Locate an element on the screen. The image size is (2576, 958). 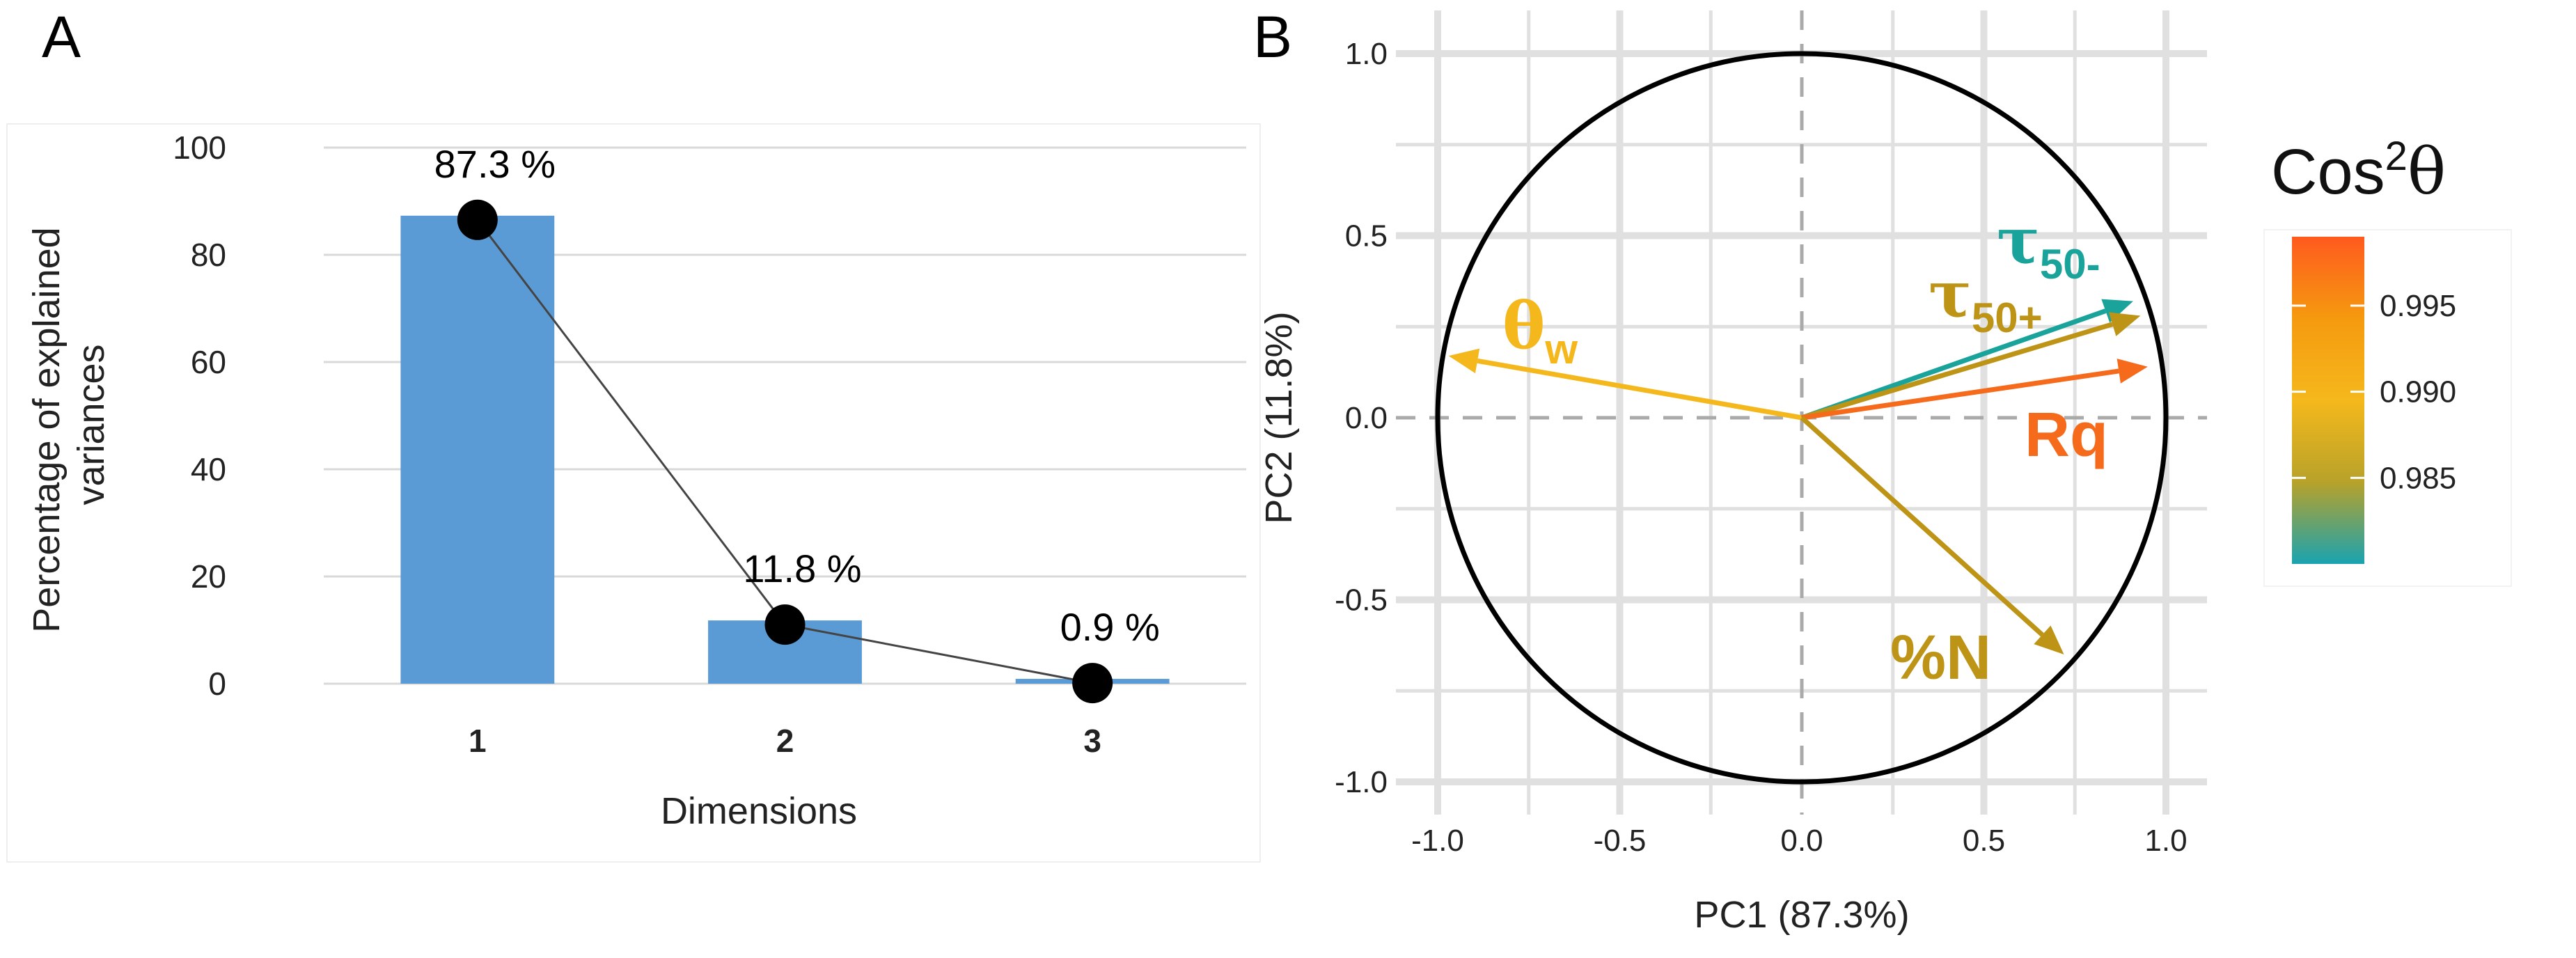
pca-y-tick-label: 0.0 is located at coordinates (1366, 418).